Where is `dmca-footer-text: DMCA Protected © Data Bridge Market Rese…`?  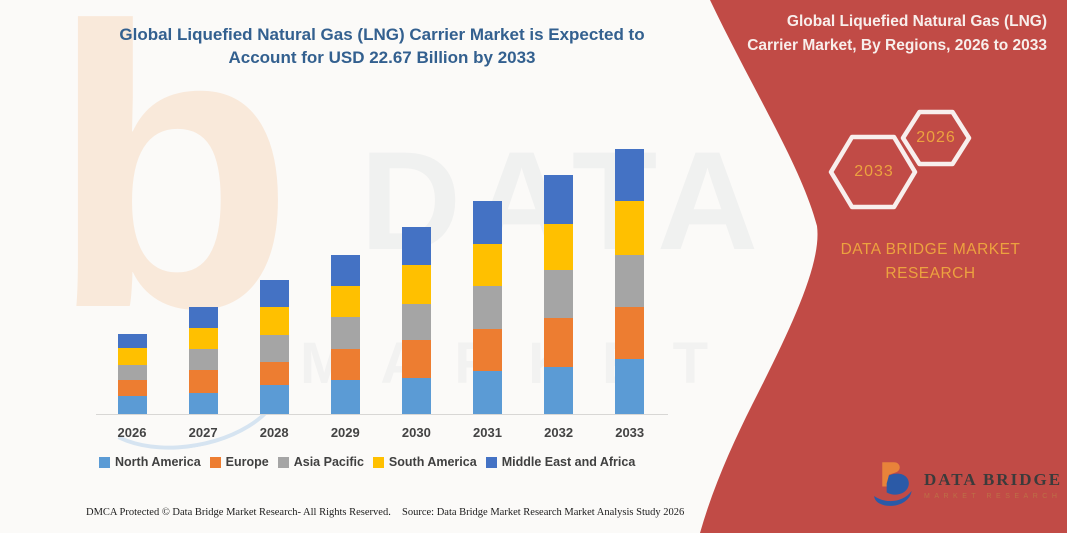 dmca-footer-text: DMCA Protected © Data Bridge Market Rese… is located at coordinates (238, 512).